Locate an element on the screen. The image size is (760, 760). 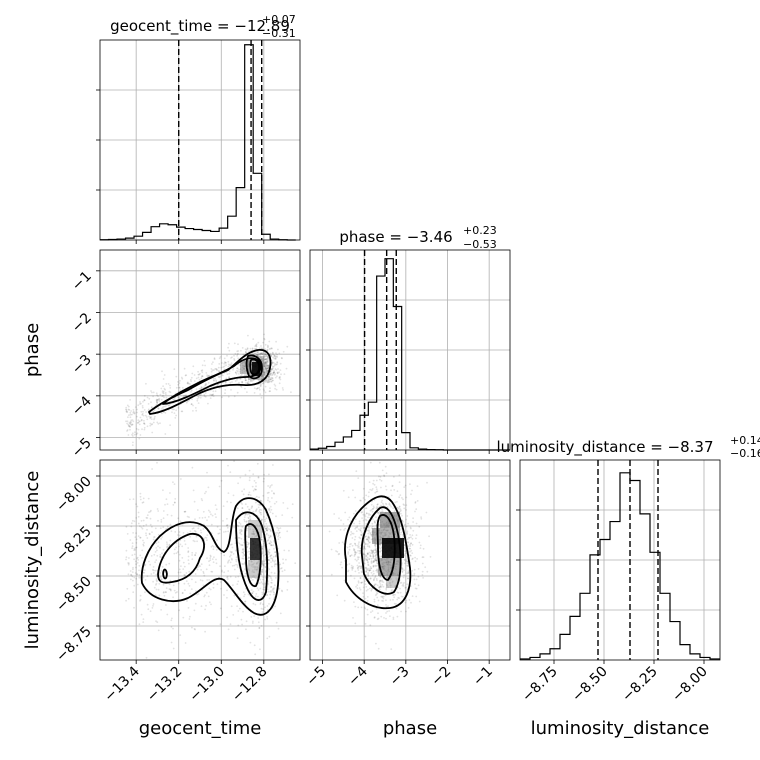
y-tick-label: −3 is located at coordinates (82, 365).